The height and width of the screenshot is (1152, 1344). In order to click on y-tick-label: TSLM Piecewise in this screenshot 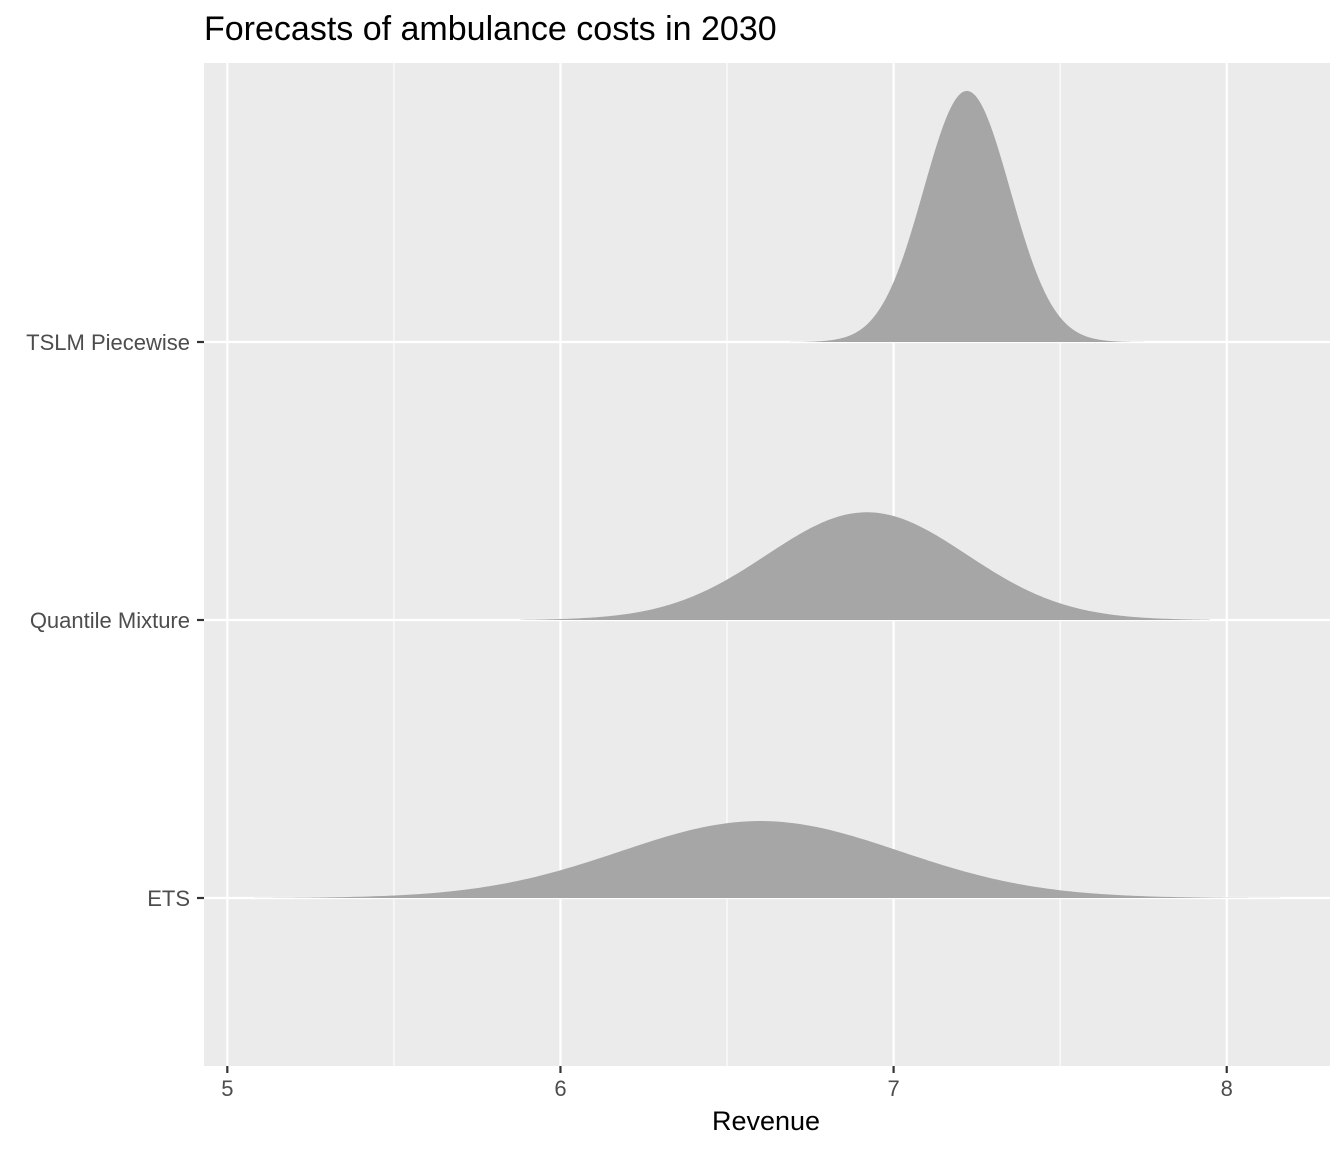, I will do `click(108, 342)`.